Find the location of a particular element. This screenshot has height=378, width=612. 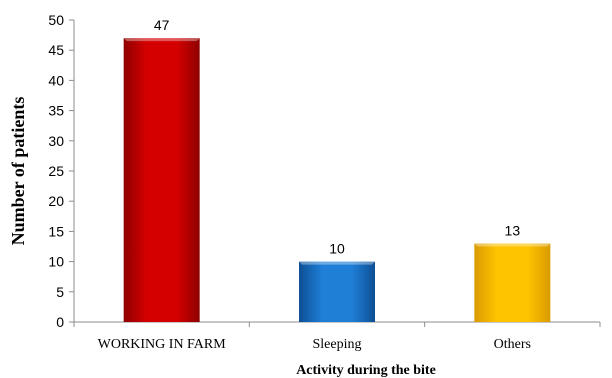

y-ticks: 0 5 10 15 20 25 30 35 40 45 50 is located at coordinates (61, 171).